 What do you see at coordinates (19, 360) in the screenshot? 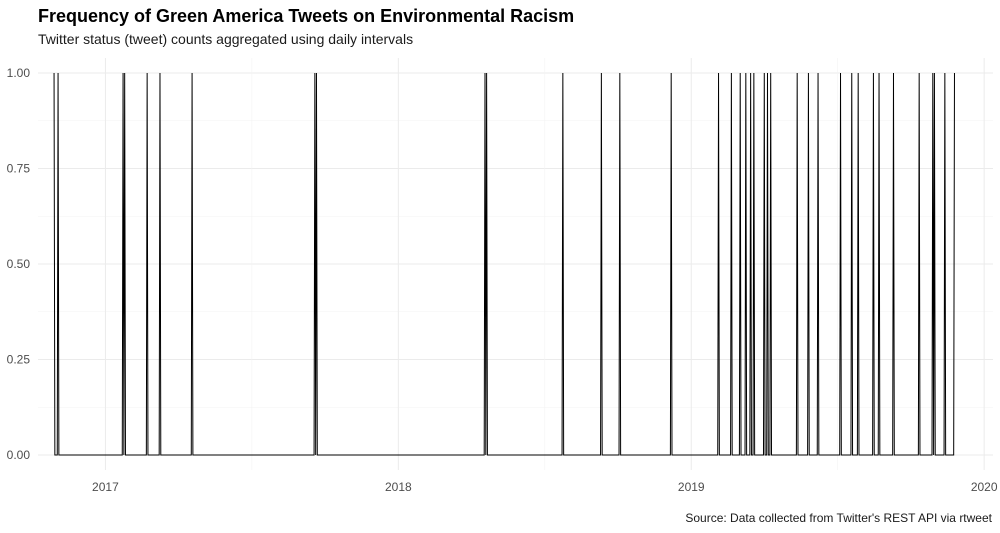
I see `y-tick-label: 0.25` at bounding box center [19, 360].